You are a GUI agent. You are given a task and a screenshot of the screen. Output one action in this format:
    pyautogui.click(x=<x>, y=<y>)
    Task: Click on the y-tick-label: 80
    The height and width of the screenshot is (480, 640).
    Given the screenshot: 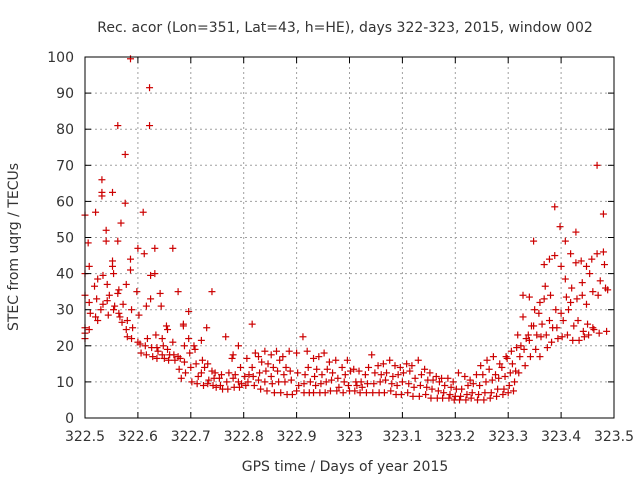 What is the action you would take?
    pyautogui.click(x=65, y=130)
    